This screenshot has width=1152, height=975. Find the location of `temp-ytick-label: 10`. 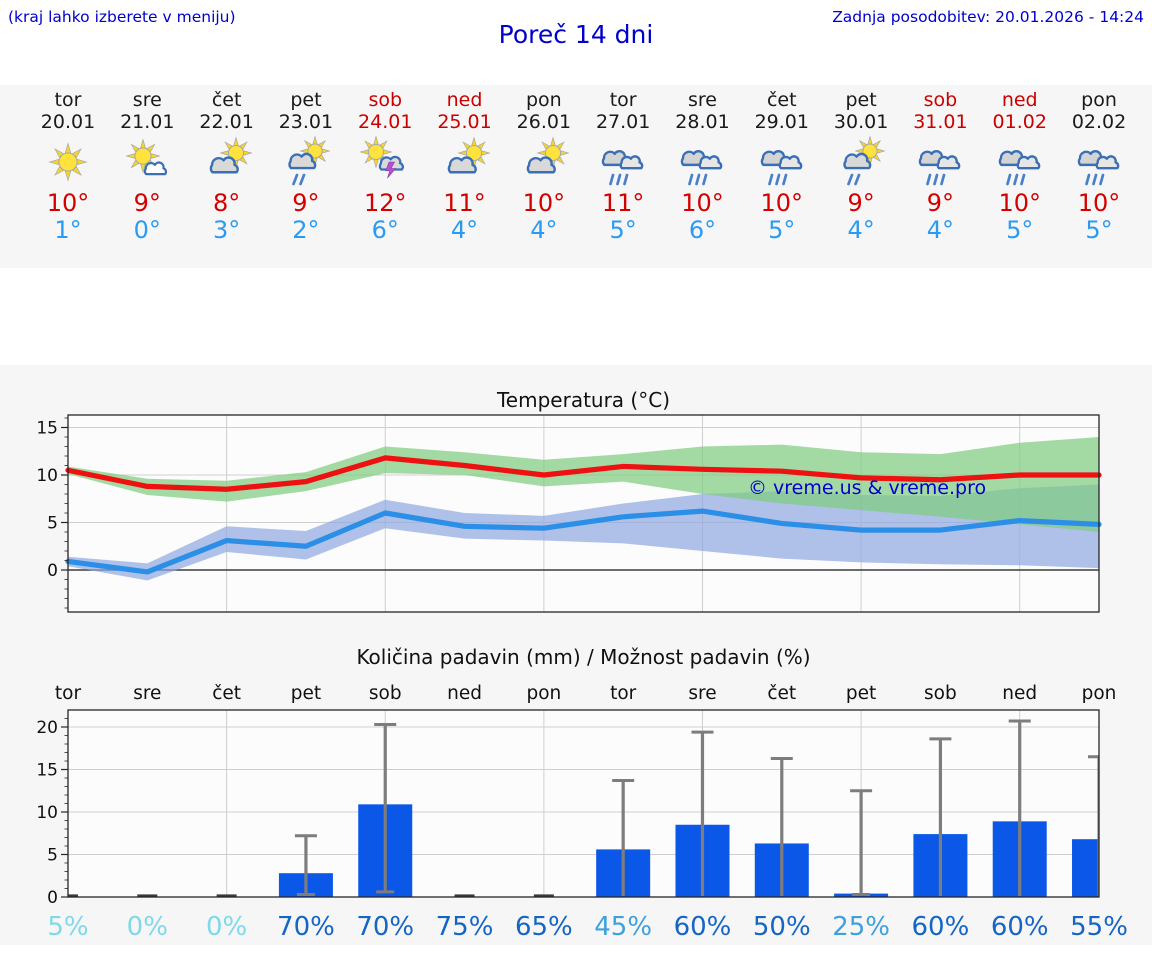

temp-ytick-label: 10 is located at coordinates (47, 476).